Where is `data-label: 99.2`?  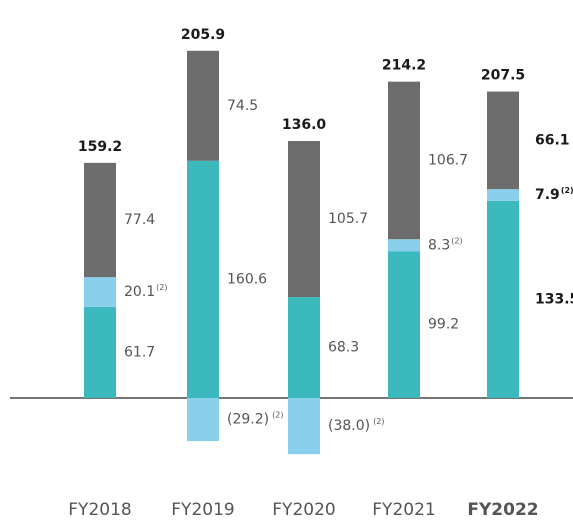
data-label: 99.2 is located at coordinates (443, 325).